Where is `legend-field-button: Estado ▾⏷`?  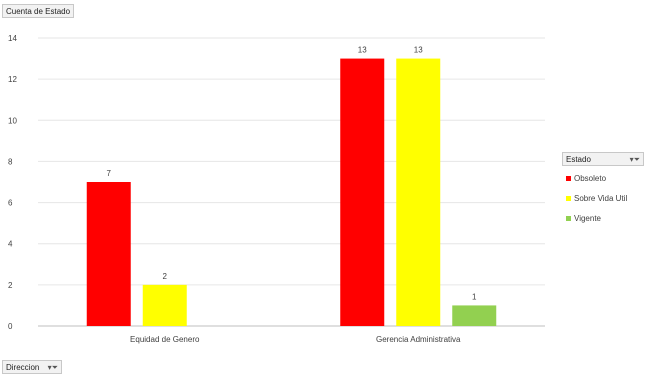 legend-field-button: Estado ▾⏷ is located at coordinates (603, 159).